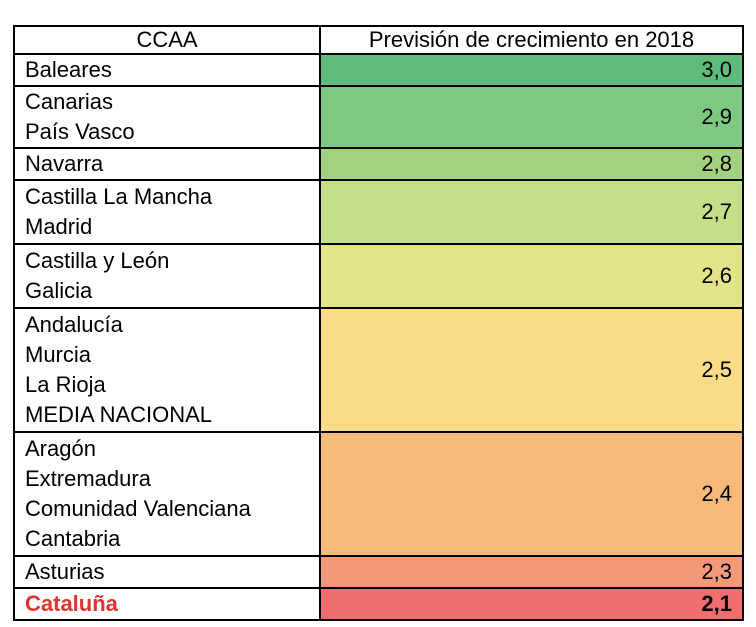  I want to click on region-name: Galicia, so click(59, 290).